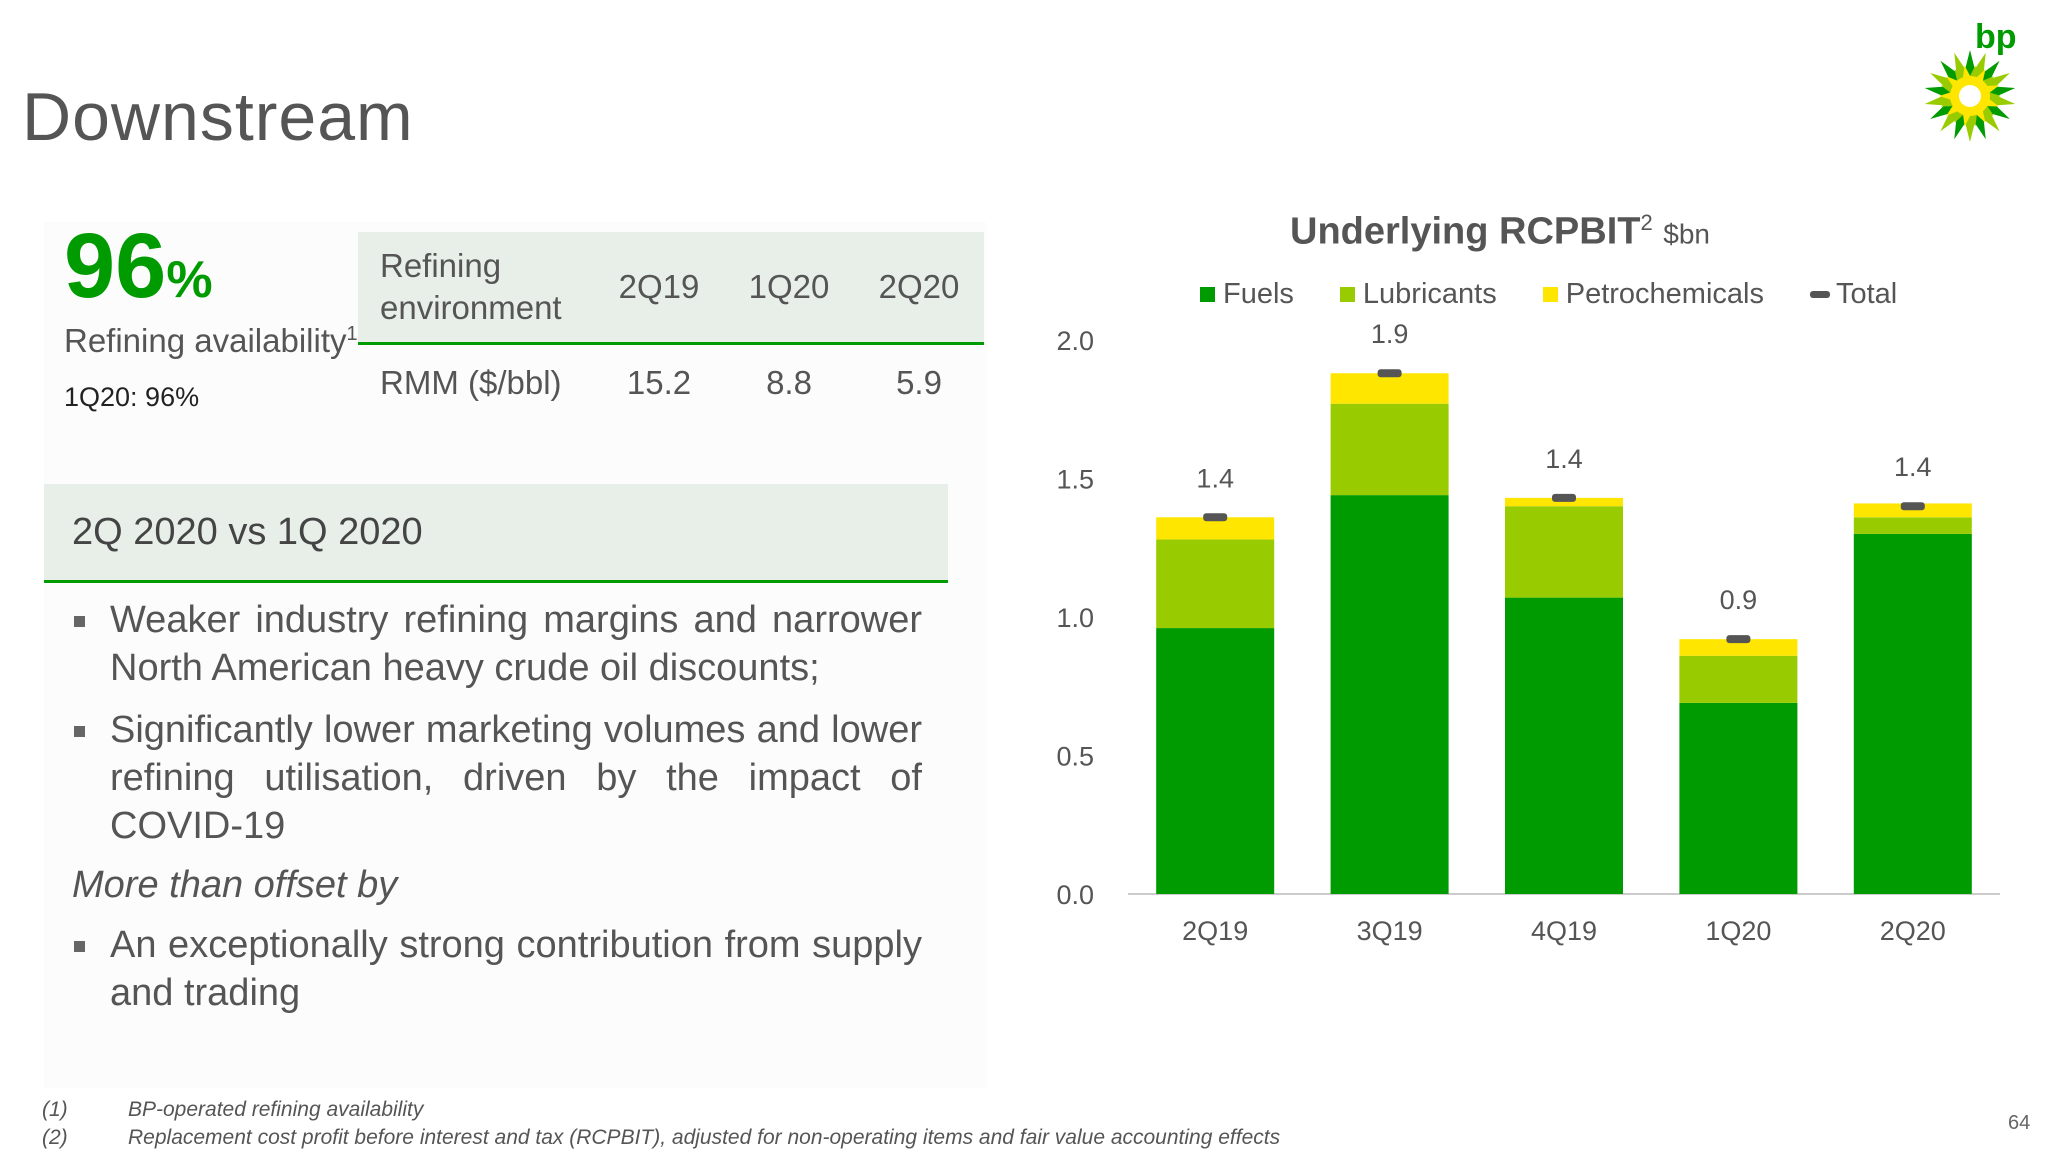  I want to click on page-number: 64, so click(2019, 1123).